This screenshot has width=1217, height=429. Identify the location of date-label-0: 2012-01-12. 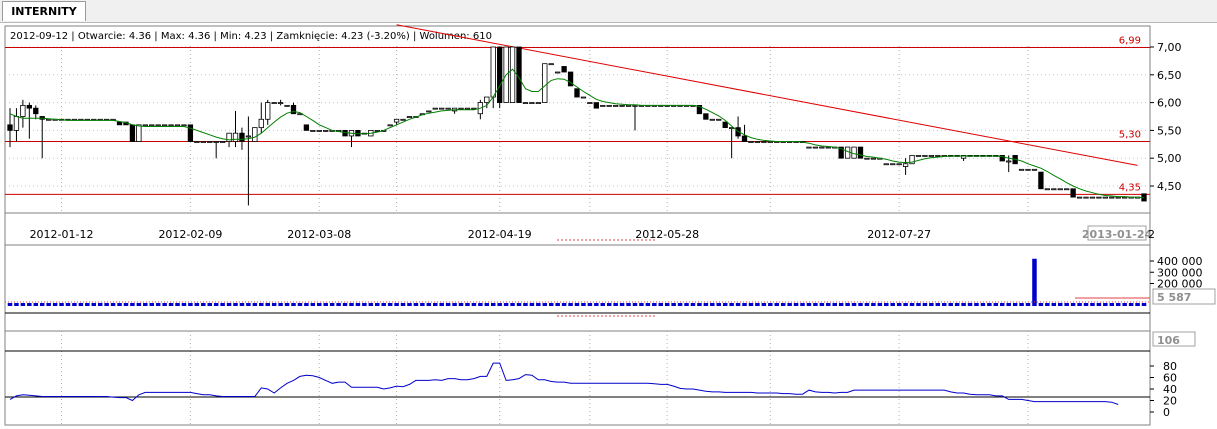
(62, 234).